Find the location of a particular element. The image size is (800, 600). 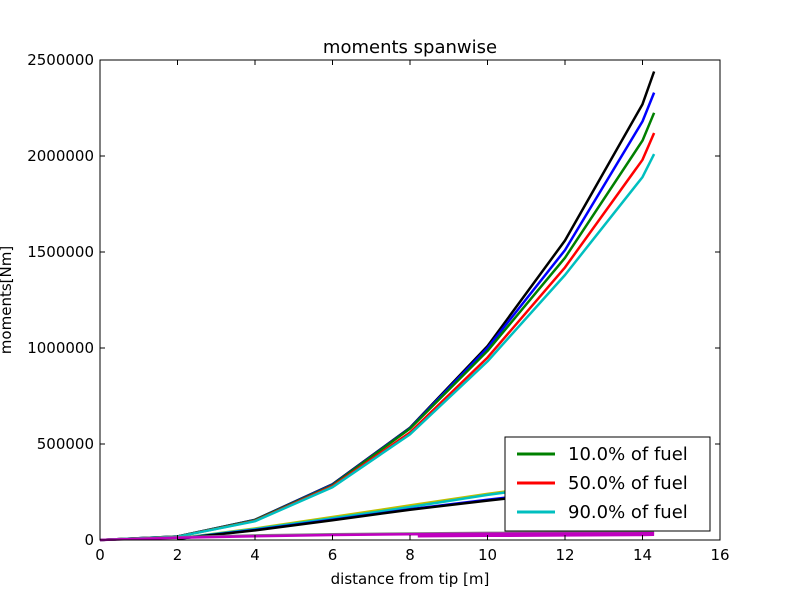

x-tick-label: 2 is located at coordinates (178, 555).